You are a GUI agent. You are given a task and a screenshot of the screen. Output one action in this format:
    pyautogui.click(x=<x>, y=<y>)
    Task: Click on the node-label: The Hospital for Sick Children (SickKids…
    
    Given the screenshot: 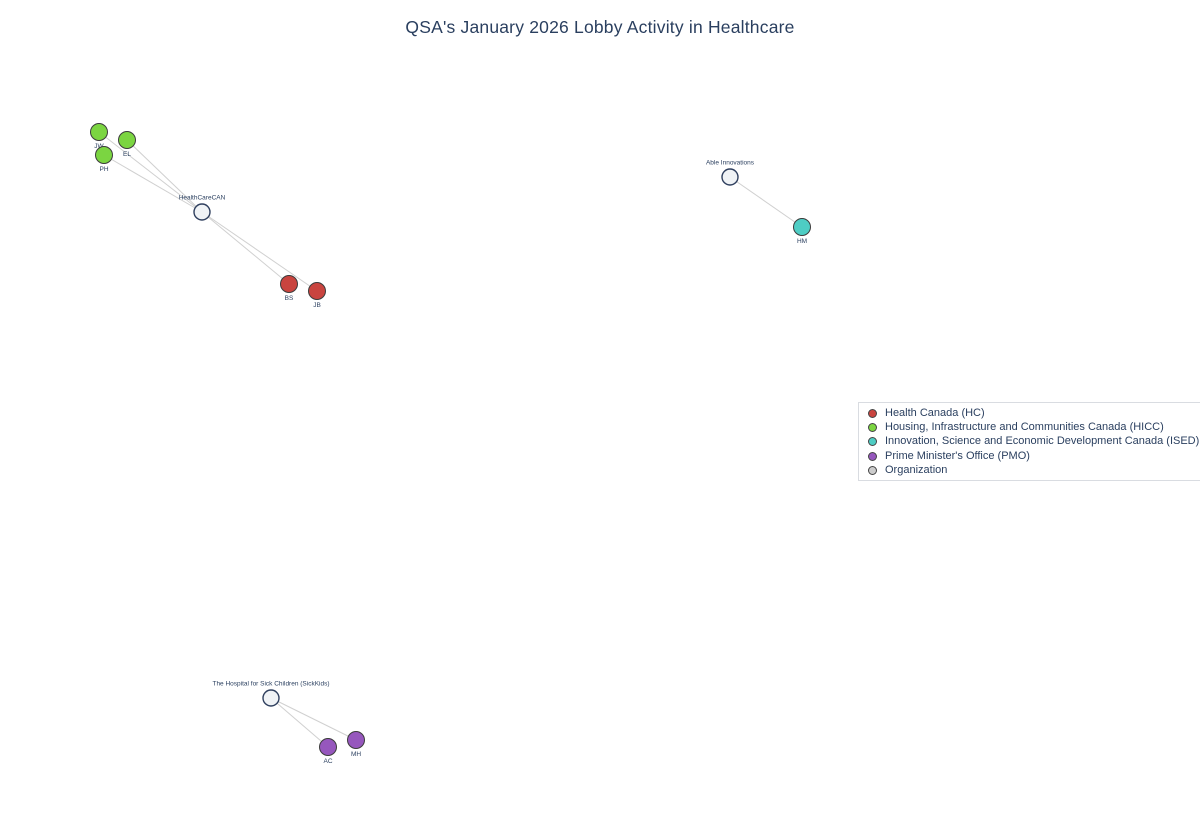 What is the action you would take?
    pyautogui.click(x=270, y=684)
    